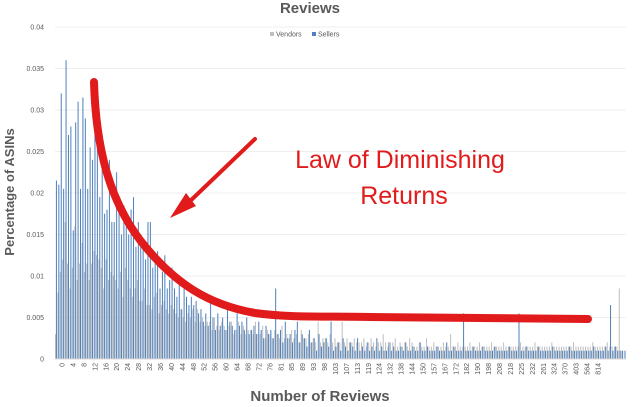 This screenshot has height=407, width=642. What do you see at coordinates (35, 152) in the screenshot?
I see `y-tick-label: 0.025` at bounding box center [35, 152].